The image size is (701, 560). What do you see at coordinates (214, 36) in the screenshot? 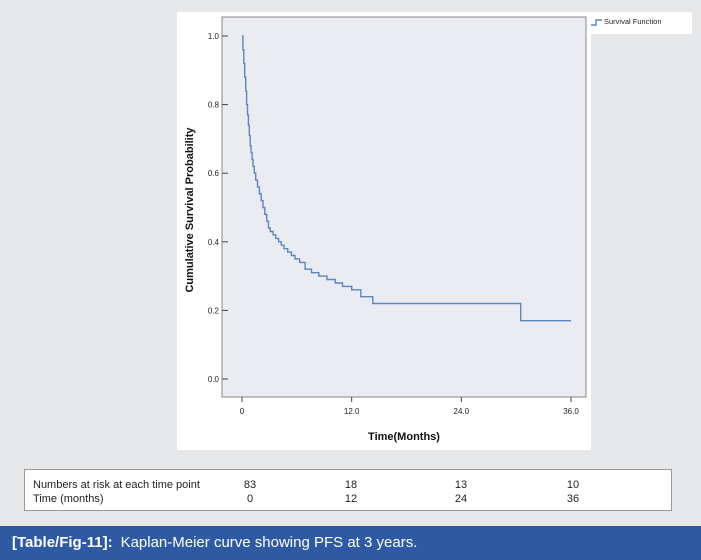
I see `y-tick-label: 1.0` at bounding box center [214, 36].